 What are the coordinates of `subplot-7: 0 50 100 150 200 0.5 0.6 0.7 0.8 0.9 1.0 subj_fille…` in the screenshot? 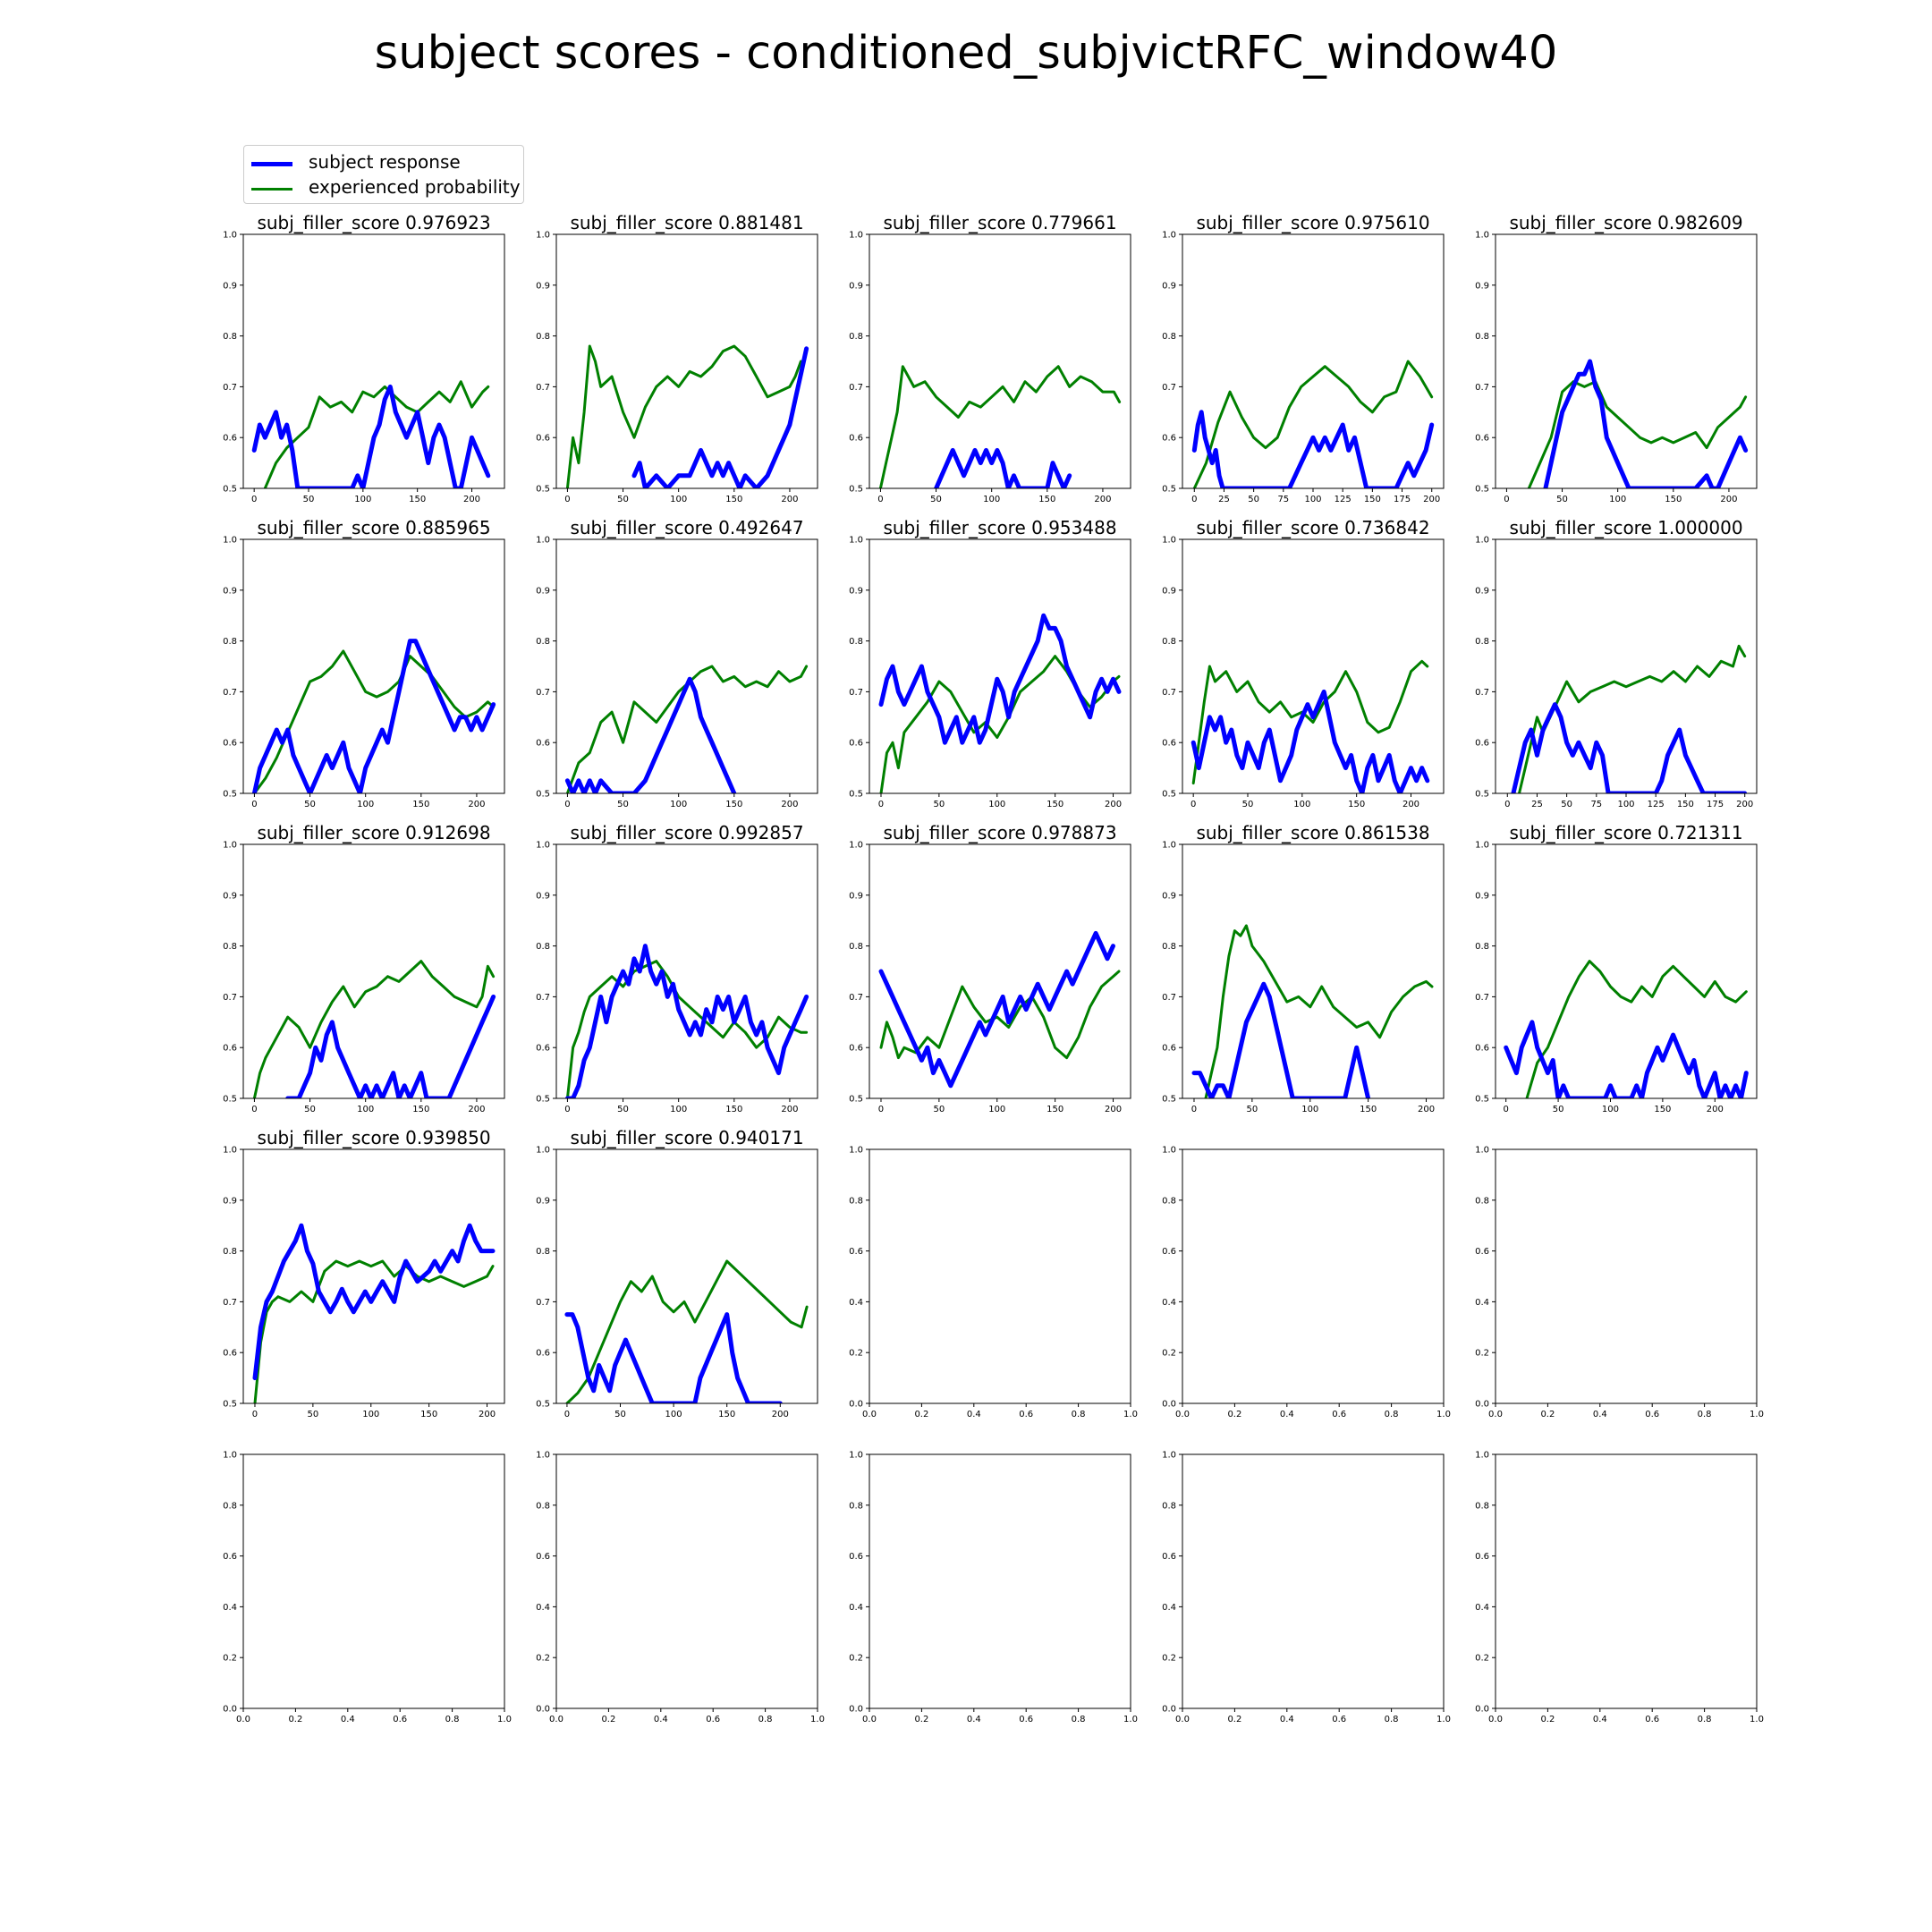 It's located at (677, 663).